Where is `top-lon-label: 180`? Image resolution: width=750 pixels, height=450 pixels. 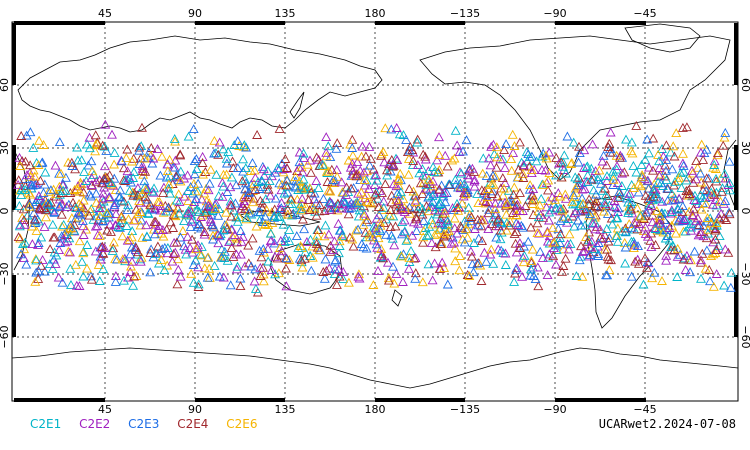 top-lon-label: 180 is located at coordinates (375, 13).